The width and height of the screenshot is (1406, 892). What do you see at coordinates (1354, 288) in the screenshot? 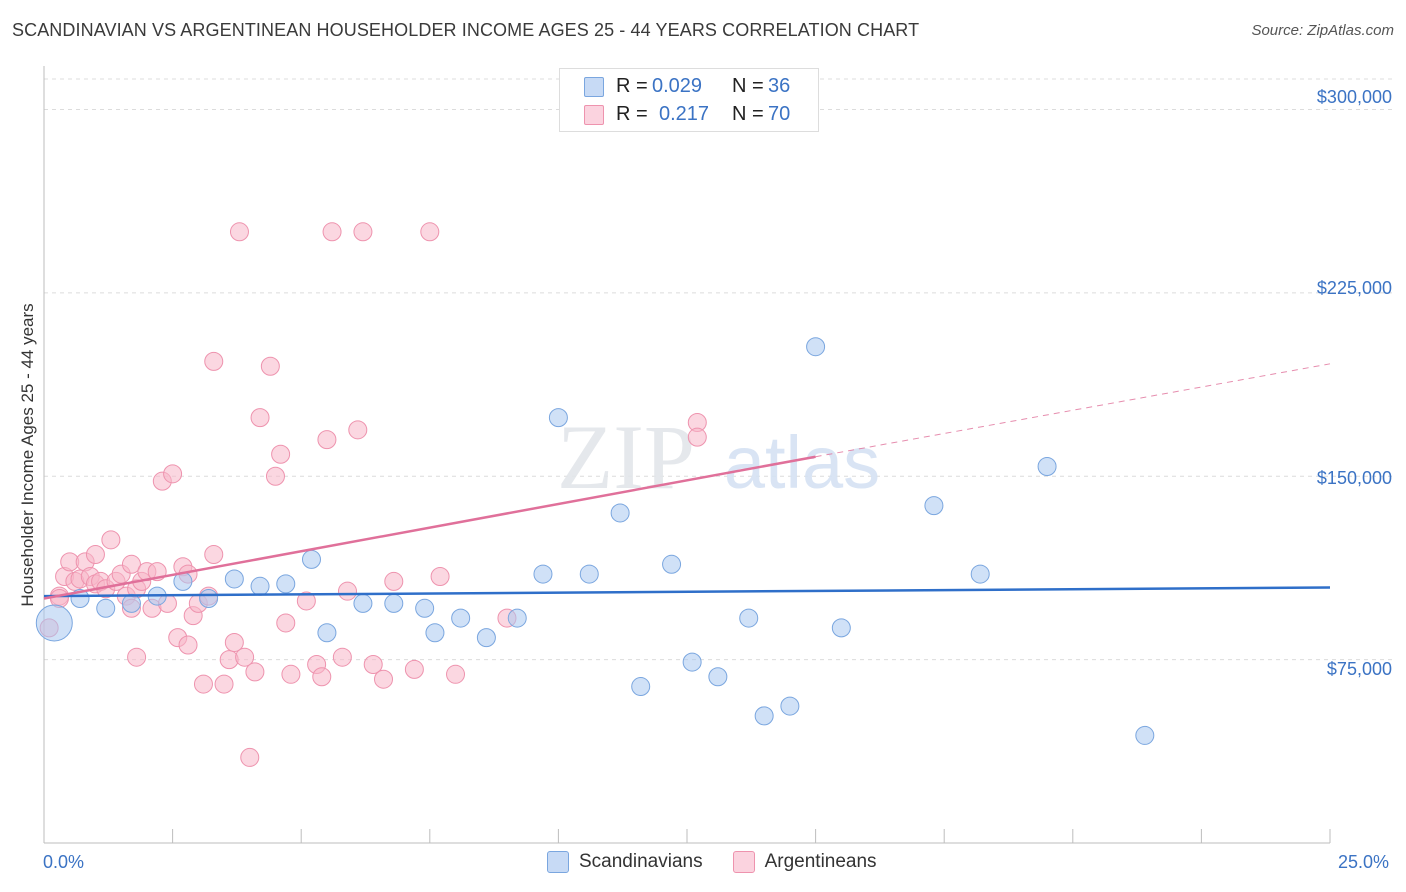
I see `y-tick-label: $225,000` at bounding box center [1354, 288].